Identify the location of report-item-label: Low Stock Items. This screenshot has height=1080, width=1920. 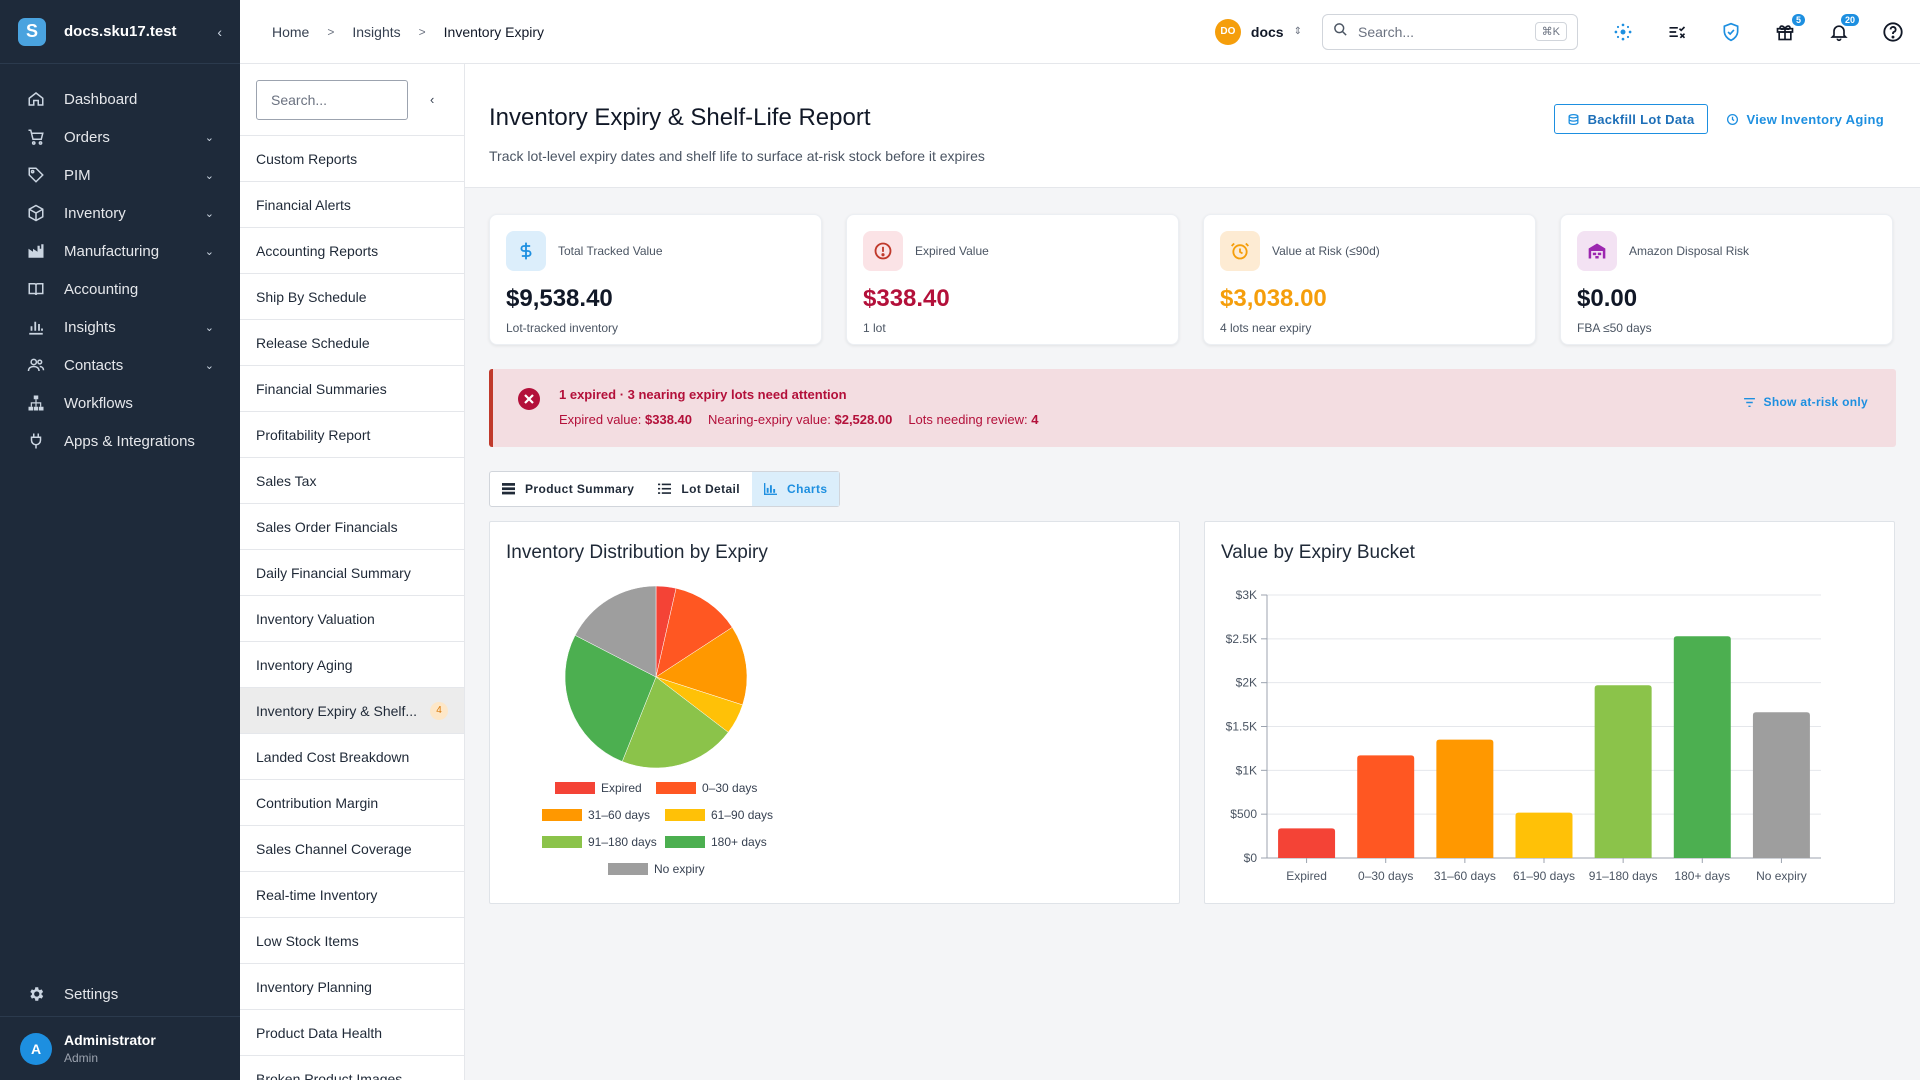
(307, 940).